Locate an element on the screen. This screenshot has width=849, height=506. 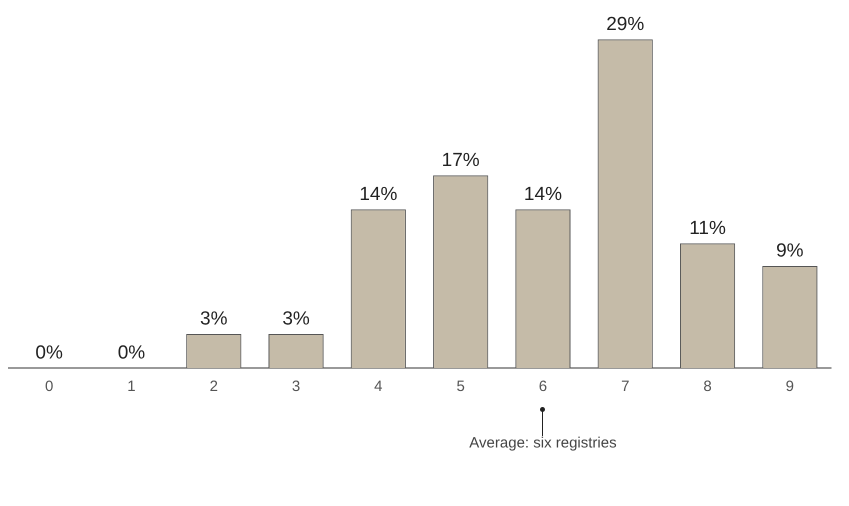
x-tick-label: 4 is located at coordinates (378, 387).